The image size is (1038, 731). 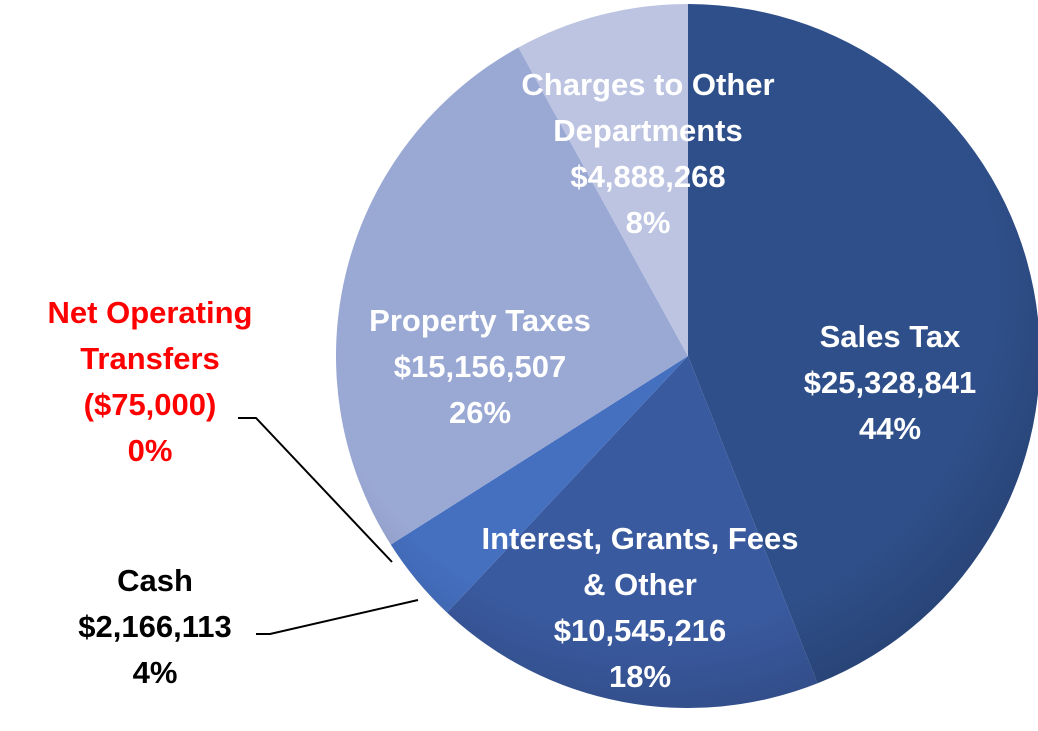 I want to click on slice-amount: $25,328,841, so click(x=890, y=382).